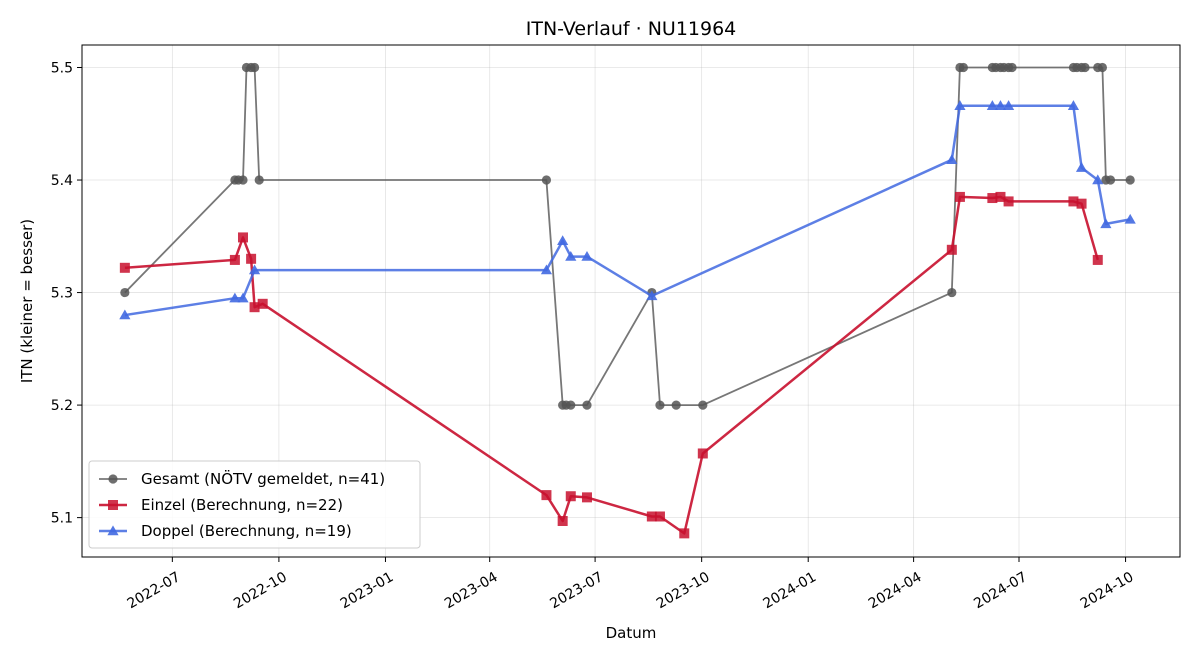 This screenshot has width=1200, height=660. What do you see at coordinates (62, 294) in the screenshot?
I see `y-tick-label: 5.3` at bounding box center [62, 294].